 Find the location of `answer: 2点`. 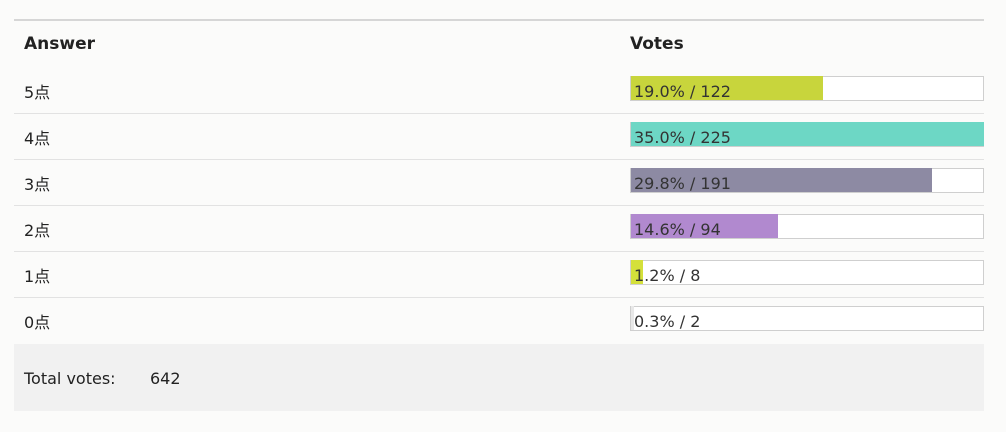

answer: 2点 is located at coordinates (37, 230).